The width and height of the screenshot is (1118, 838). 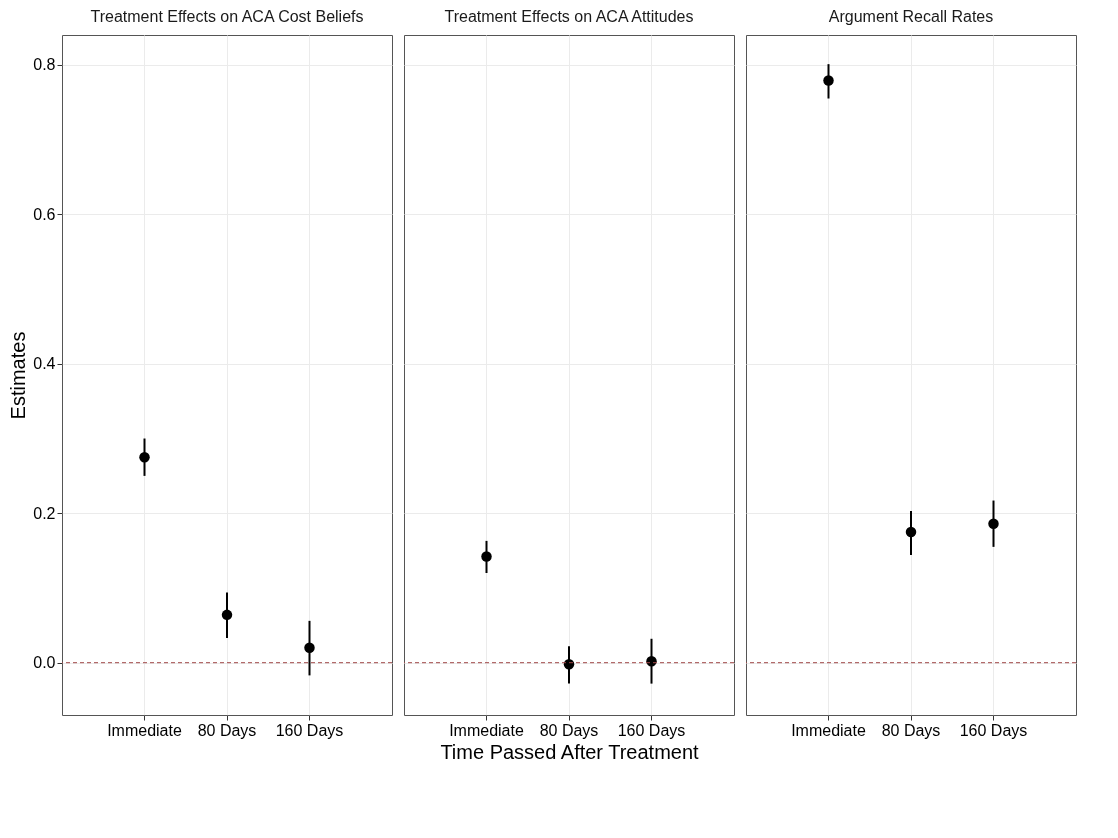 What do you see at coordinates (227, 16) in the screenshot?
I see `chart-title: Treatment Effects on ACA Cost Beliefs` at bounding box center [227, 16].